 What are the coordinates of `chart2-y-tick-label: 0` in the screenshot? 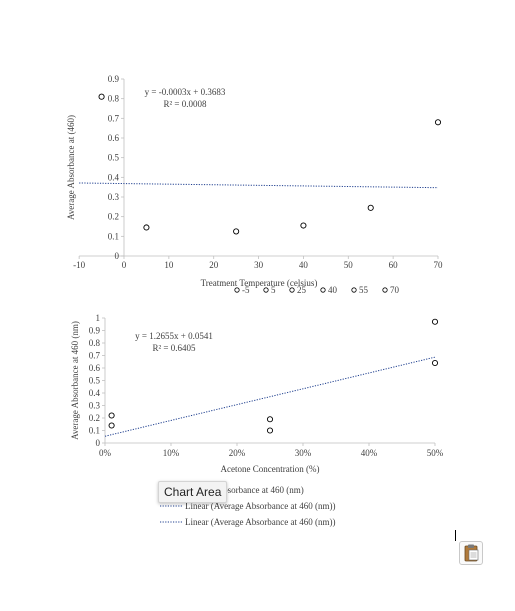 It's located at (98, 443).